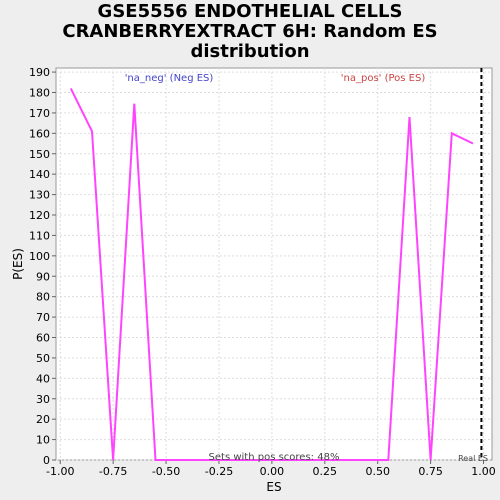 This screenshot has height=500, width=500. What do you see at coordinates (483, 471) in the screenshot?
I see `x-tick-label: 1.00` at bounding box center [483, 471].